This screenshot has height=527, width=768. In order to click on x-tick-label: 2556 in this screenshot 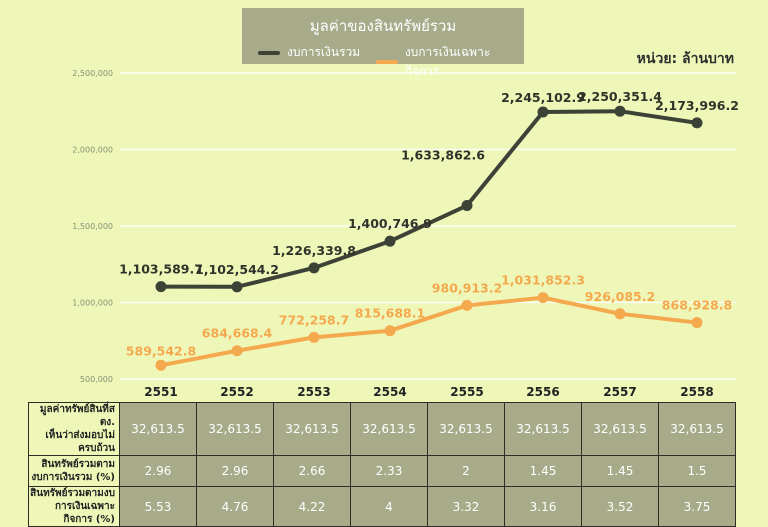, I will do `click(542, 392)`.